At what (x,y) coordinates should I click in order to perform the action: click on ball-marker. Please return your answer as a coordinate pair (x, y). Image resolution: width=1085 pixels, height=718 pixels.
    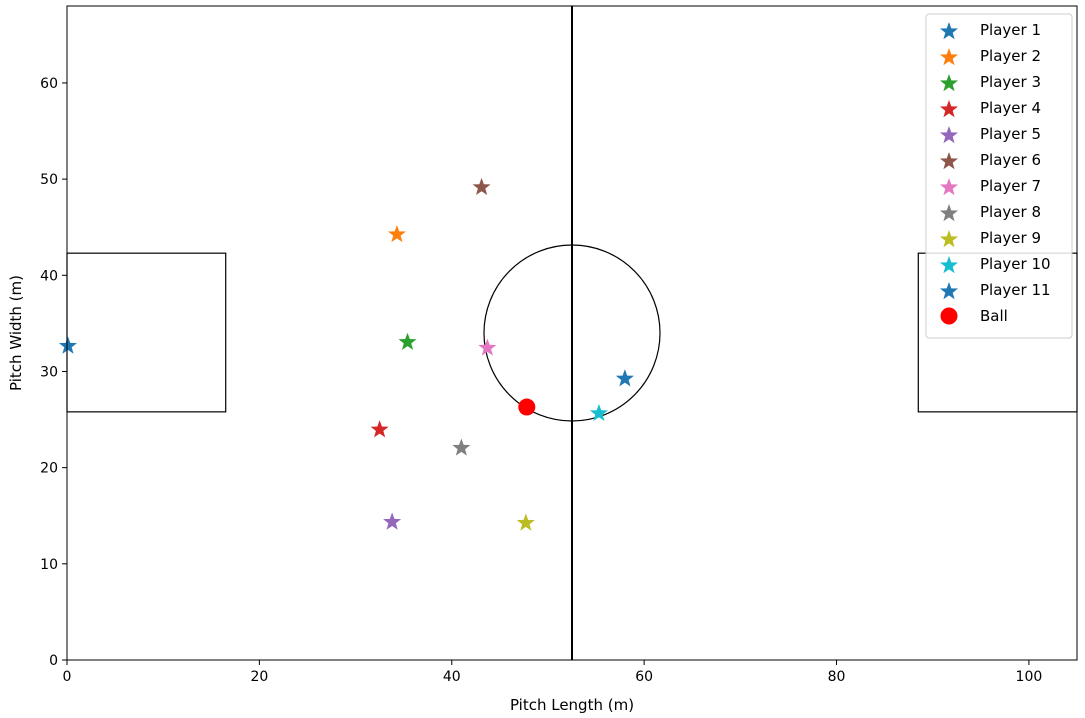
    Looking at the image, I should click on (527, 407).